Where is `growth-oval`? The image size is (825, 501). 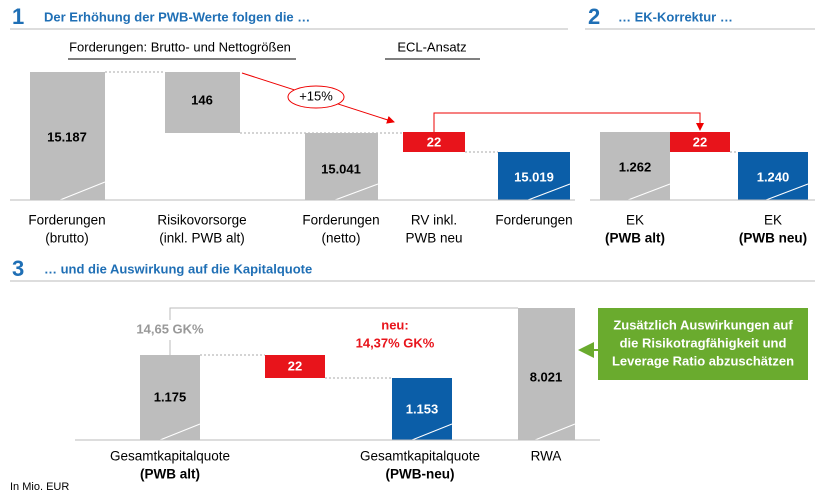
growth-oval is located at coordinates (316, 97).